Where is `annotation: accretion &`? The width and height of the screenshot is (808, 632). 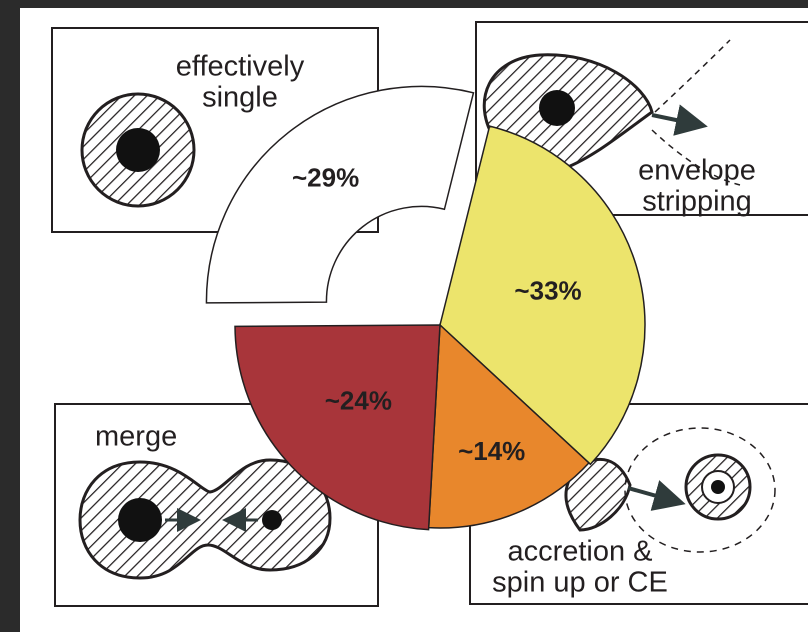 annotation: accretion & is located at coordinates (579, 552).